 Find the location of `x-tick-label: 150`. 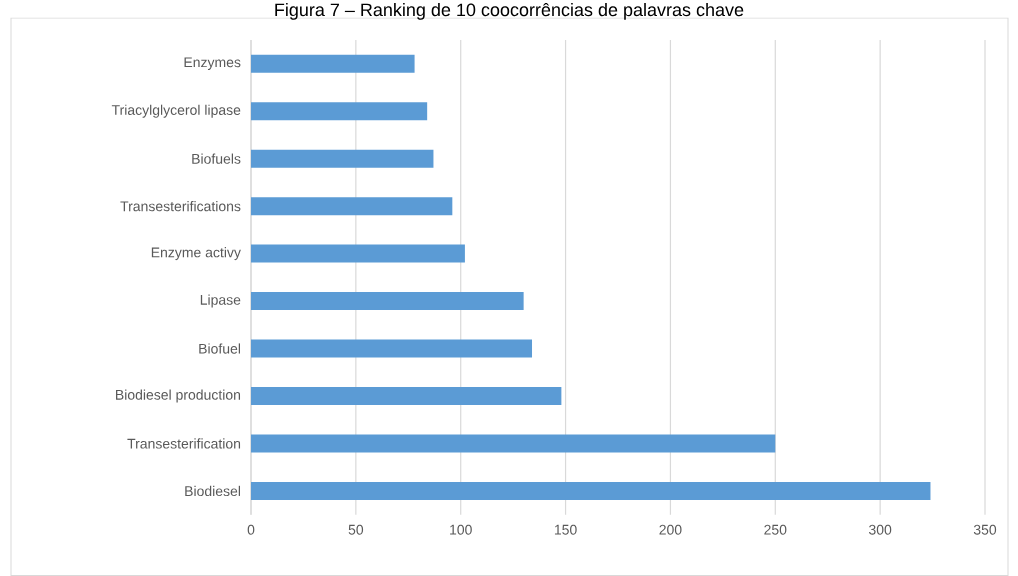

x-tick-label: 150 is located at coordinates (565, 529).